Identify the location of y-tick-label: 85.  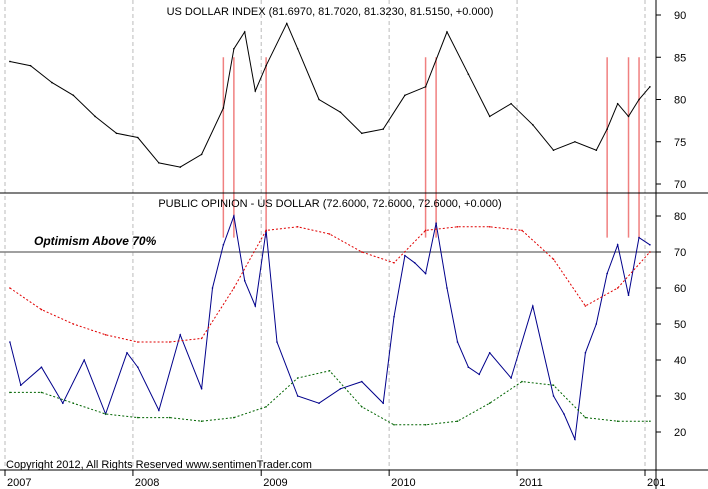
(680, 58).